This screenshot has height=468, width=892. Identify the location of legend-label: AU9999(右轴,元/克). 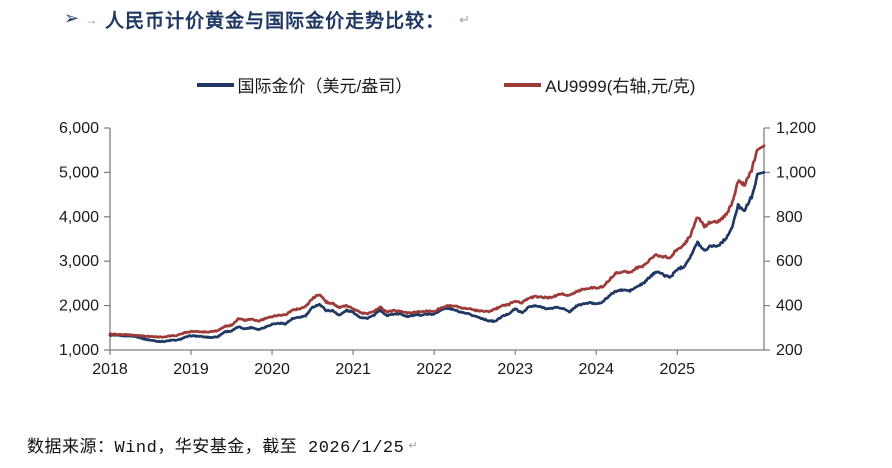
(620, 86).